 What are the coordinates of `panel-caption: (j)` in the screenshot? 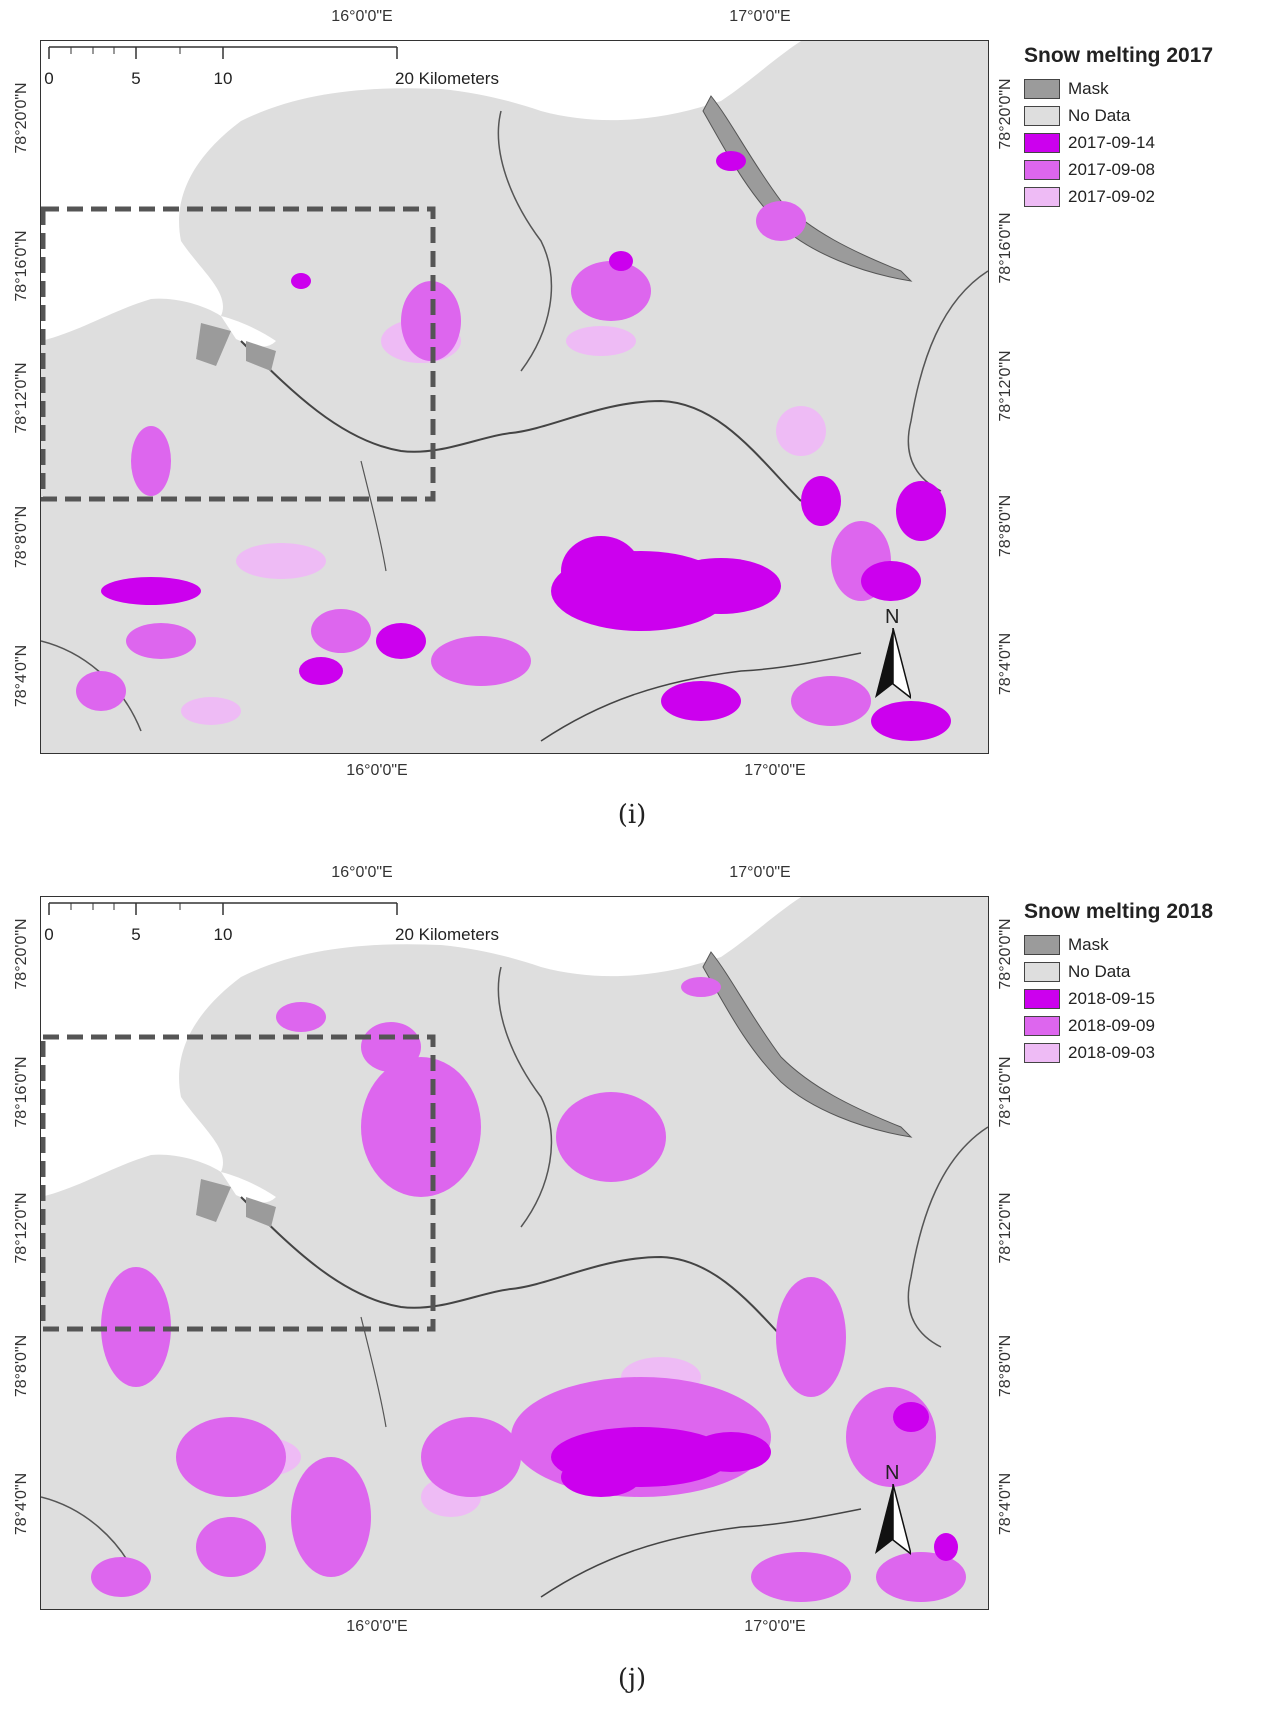 It's located at (632, 1679).